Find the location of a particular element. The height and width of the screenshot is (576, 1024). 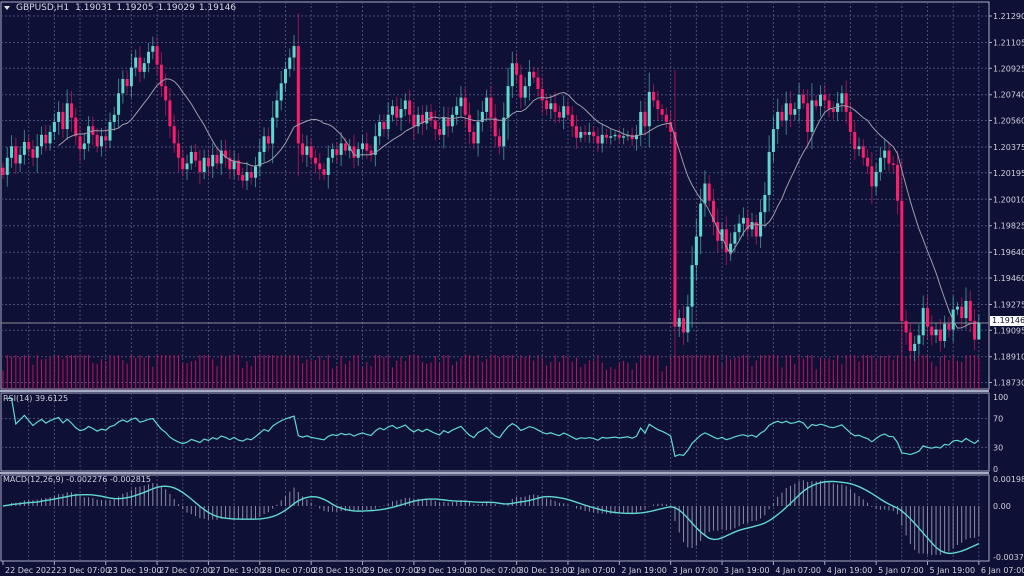

time-tick-label: 22 Dec 2022 is located at coordinates (30, 570).